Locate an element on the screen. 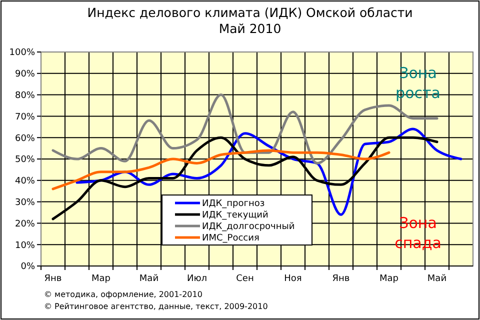 The image size is (480, 320). legend-label: ИДК_долгосрочный is located at coordinates (248, 227).